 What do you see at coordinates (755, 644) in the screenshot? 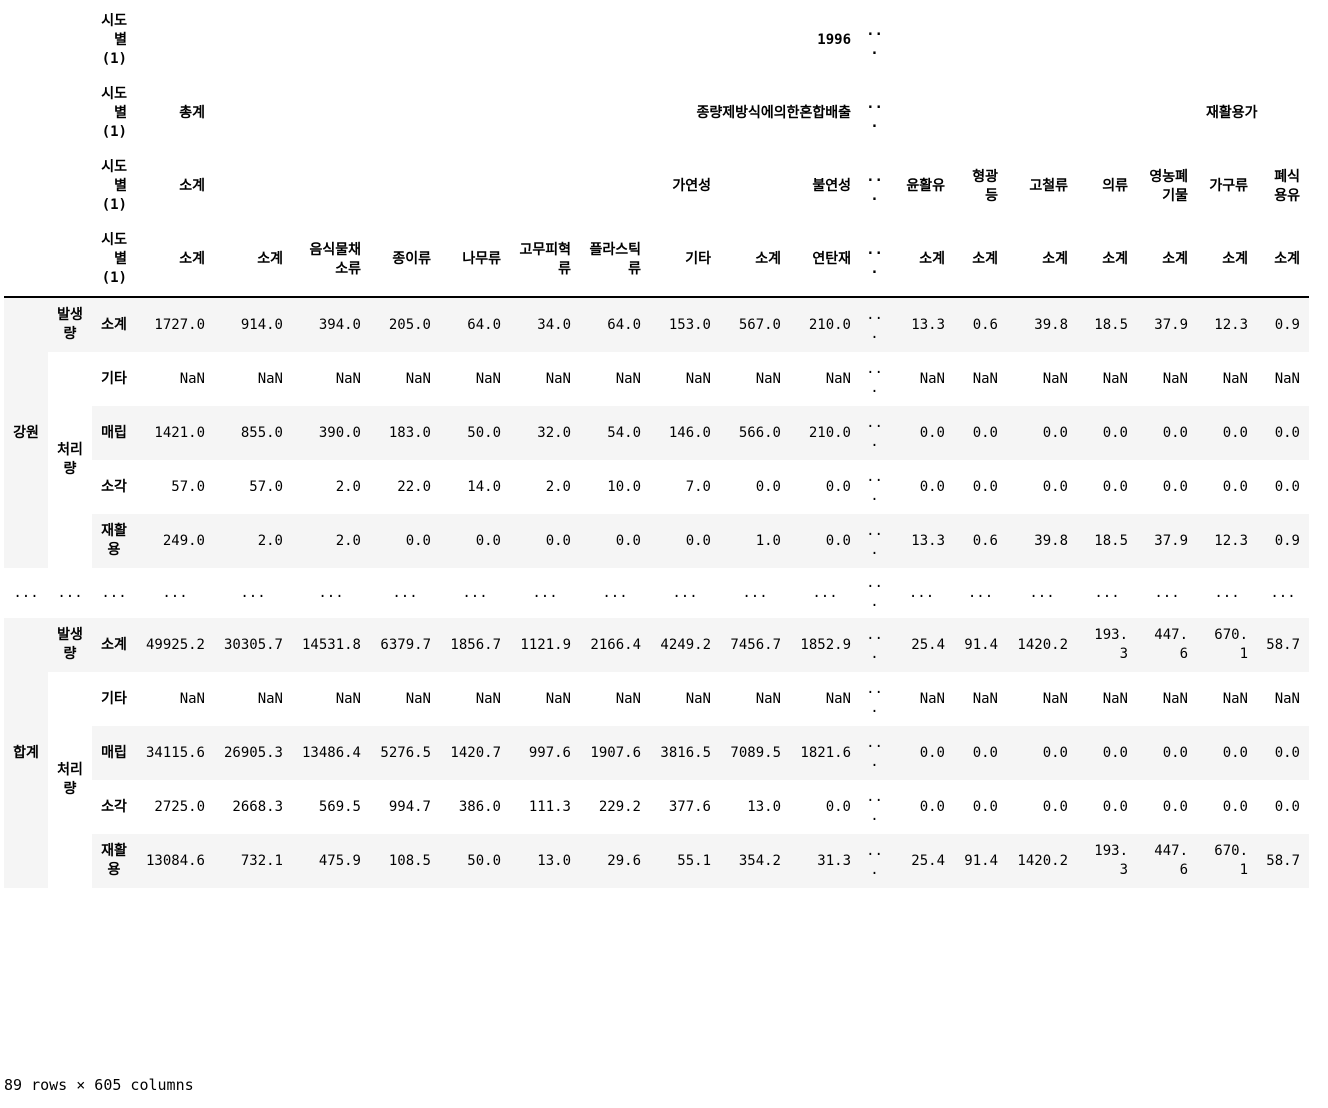
I see `cell: 7456.7` at bounding box center [755, 644].